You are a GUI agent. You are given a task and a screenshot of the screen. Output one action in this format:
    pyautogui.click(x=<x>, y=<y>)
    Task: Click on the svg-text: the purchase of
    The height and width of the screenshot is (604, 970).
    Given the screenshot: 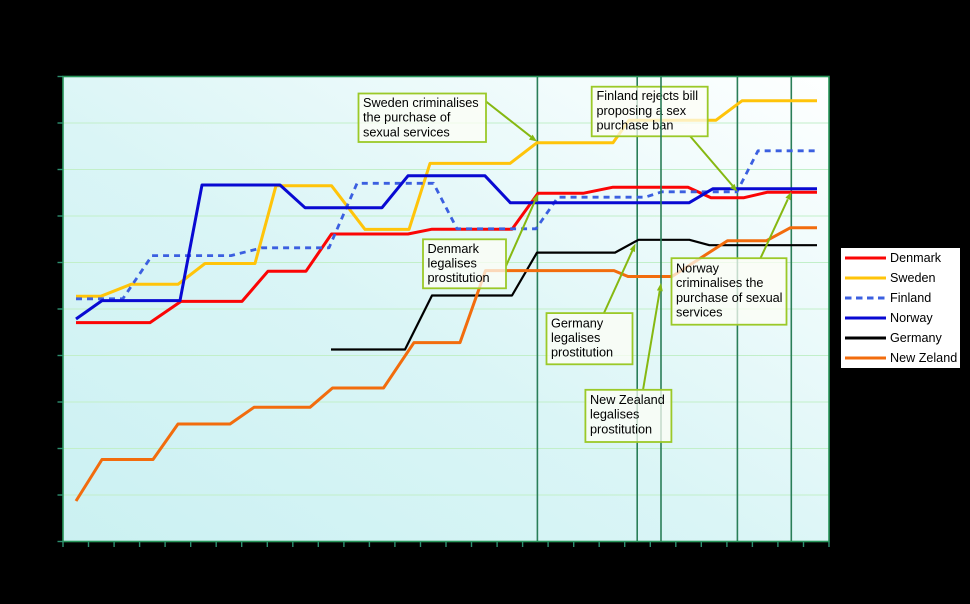 What is the action you would take?
    pyautogui.click(x=407, y=118)
    